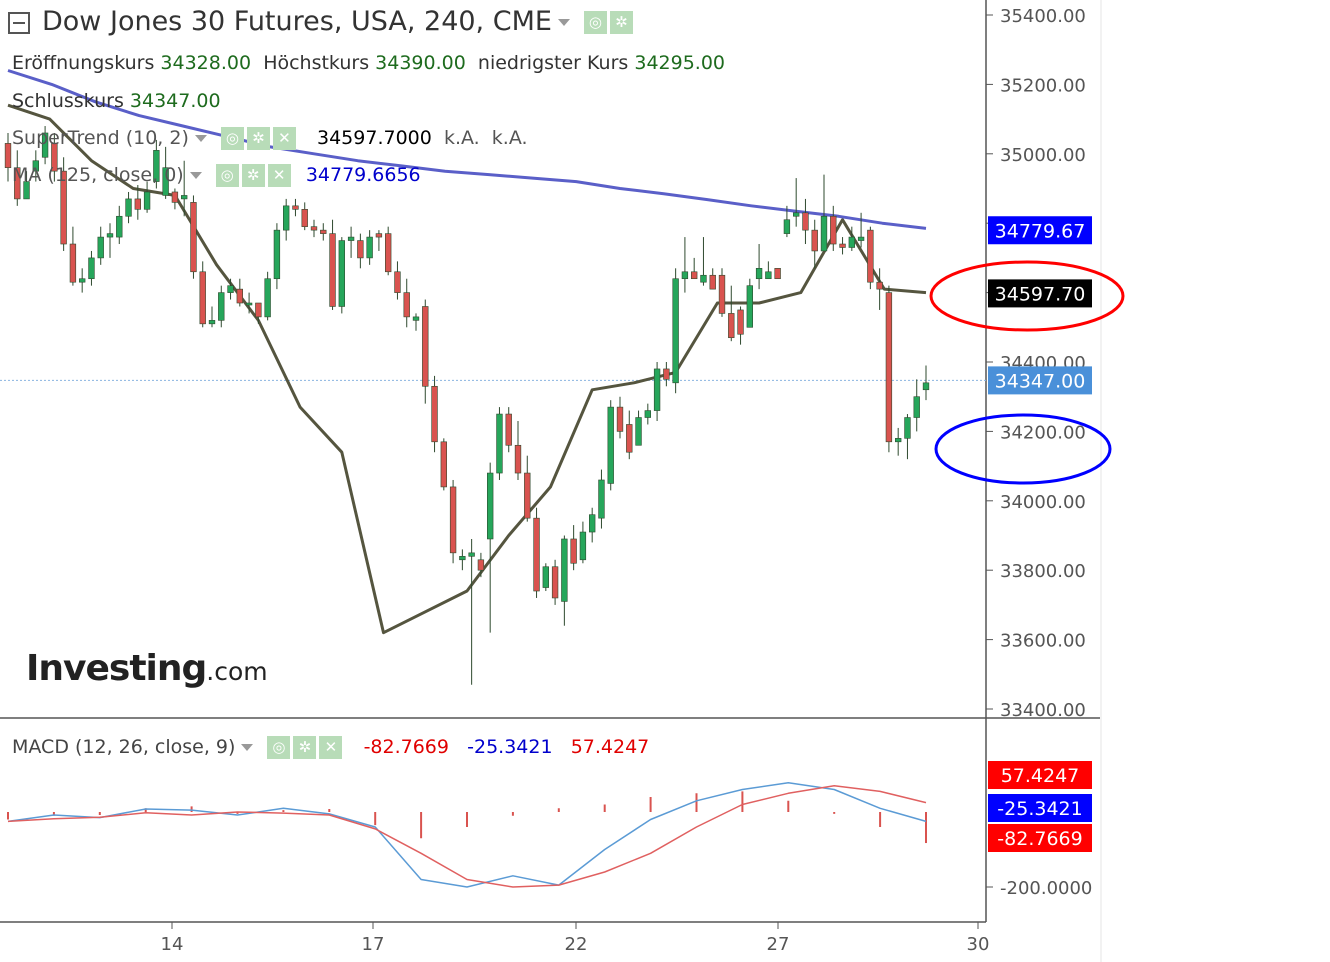  Describe the element at coordinates (1023, 449) in the screenshot. I see `blue-annotation-ellipse` at that location.